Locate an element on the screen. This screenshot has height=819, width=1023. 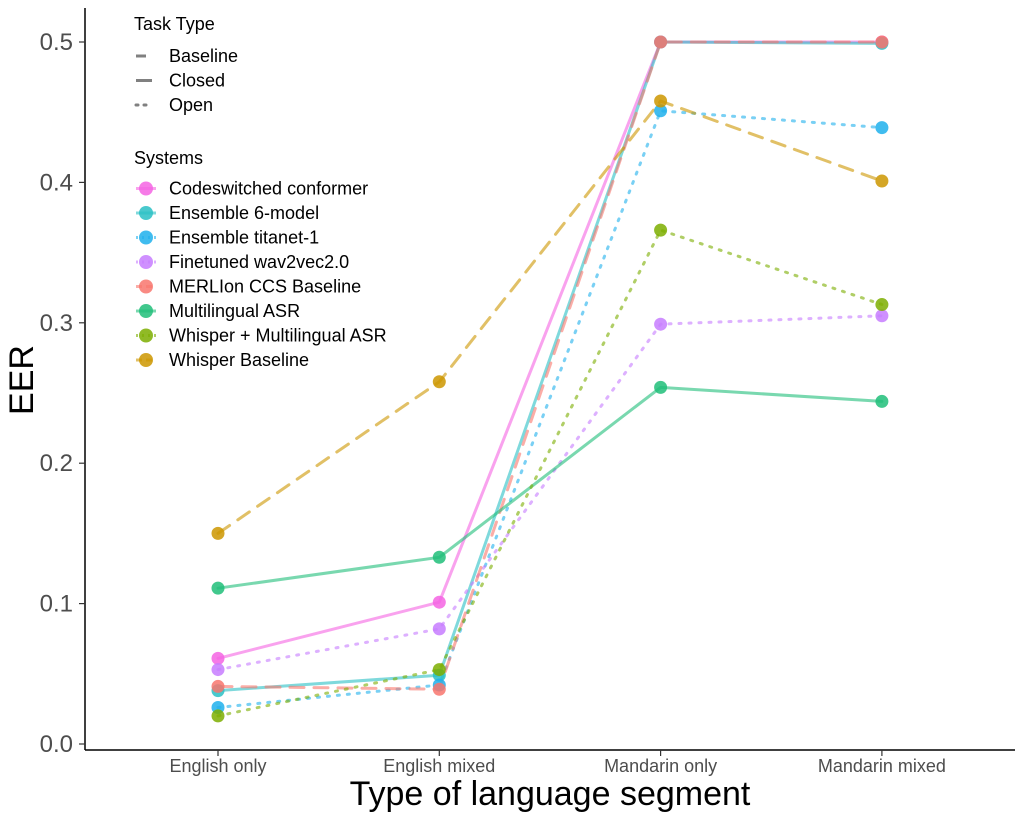
y-tick-label: 0.0 is located at coordinates (56, 744).